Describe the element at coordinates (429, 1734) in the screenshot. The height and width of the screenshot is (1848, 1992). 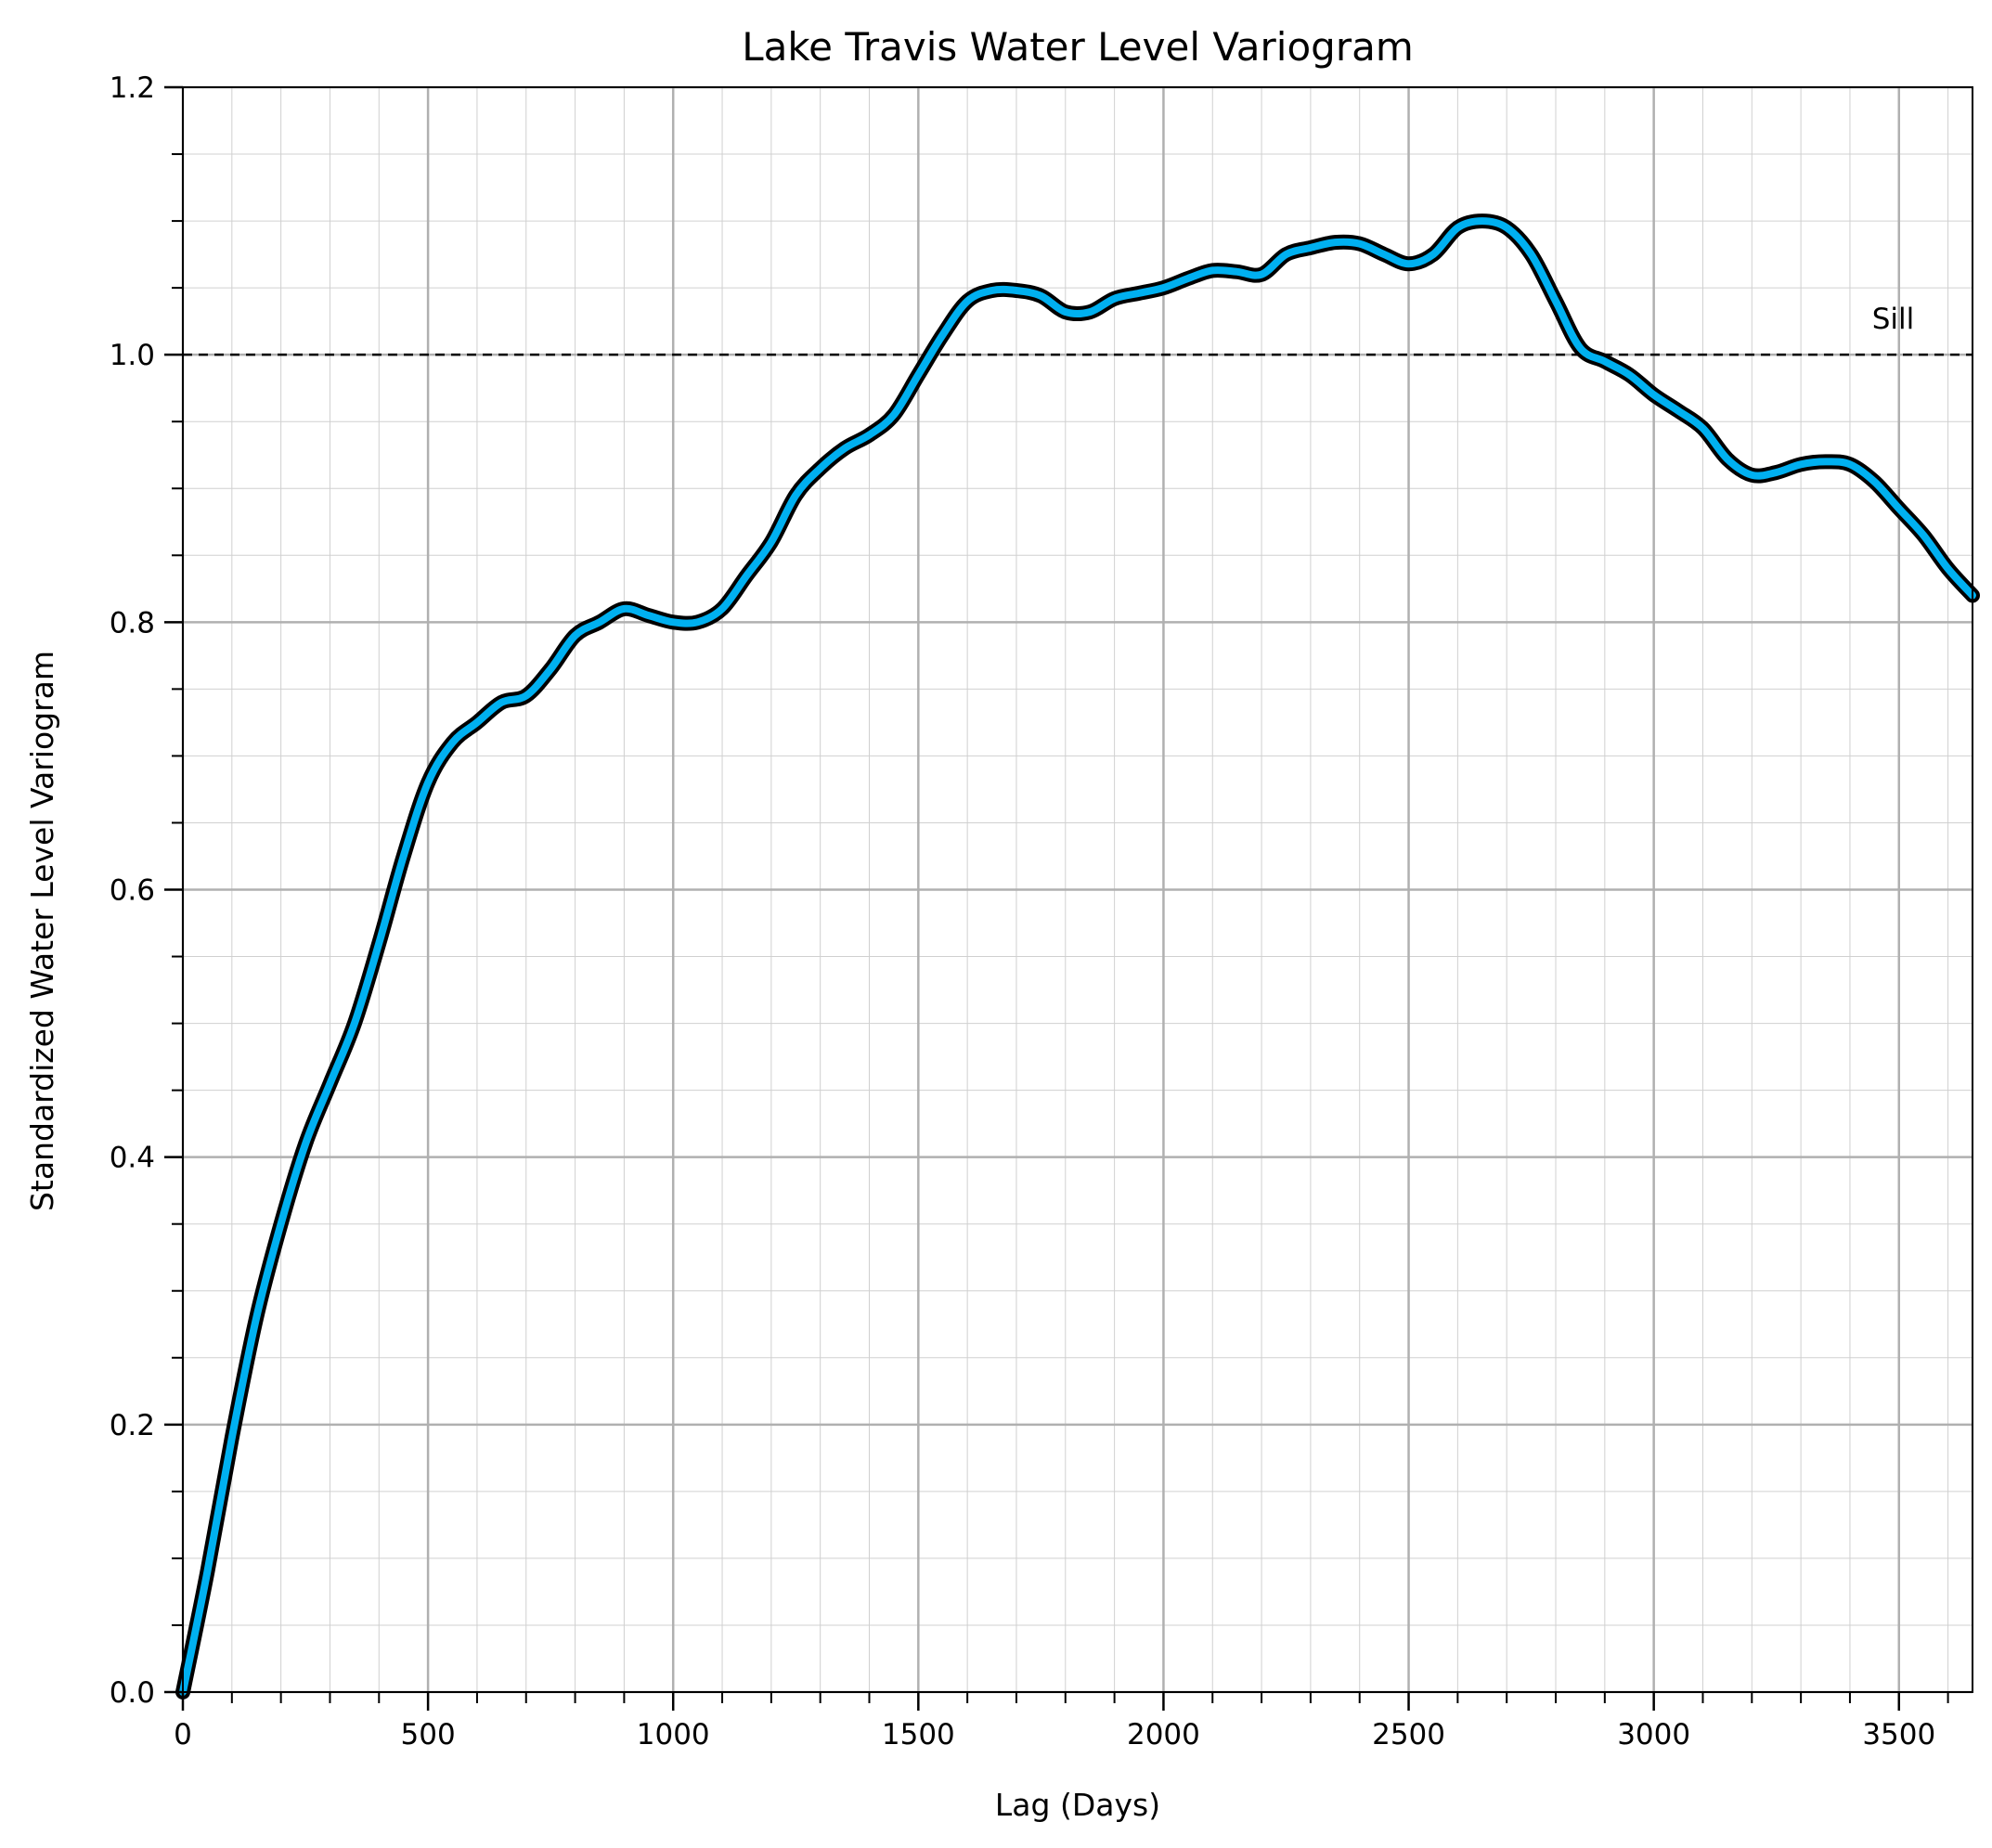
I see `x-tick-label: 500` at that location.